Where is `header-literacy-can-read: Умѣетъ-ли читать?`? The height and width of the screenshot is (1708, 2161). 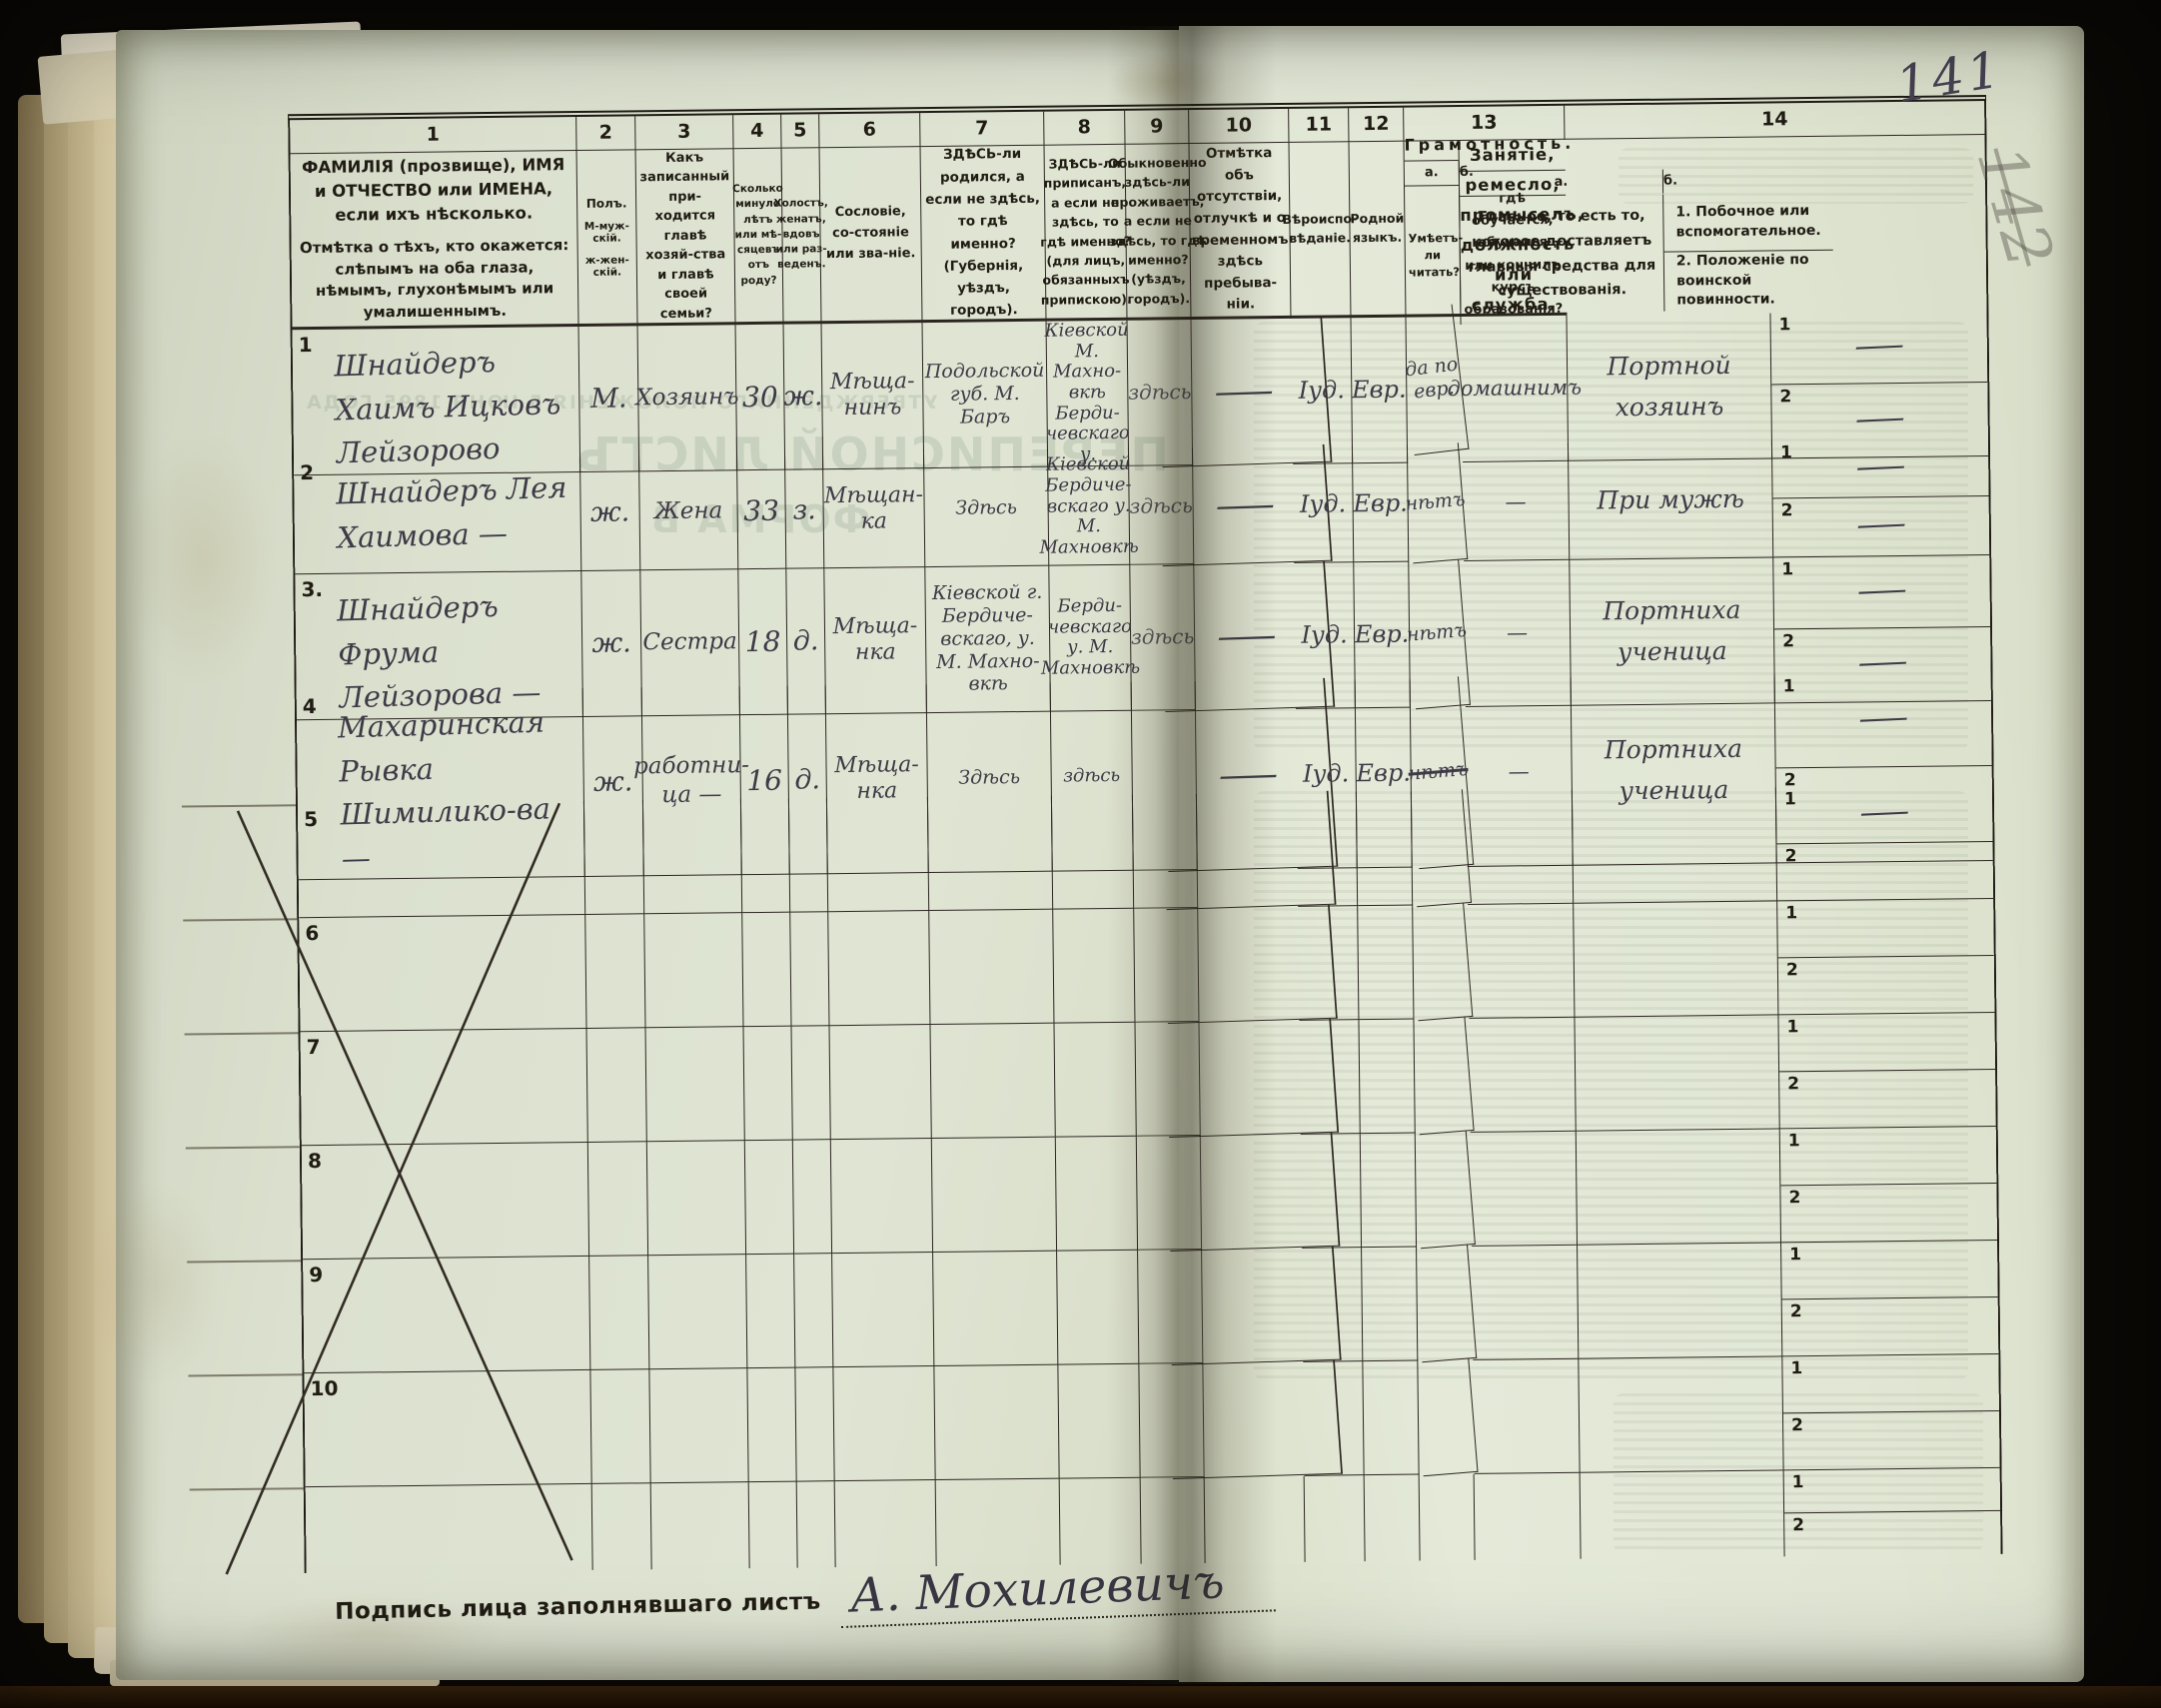 header-literacy-can-read: Умѣетъ-ли читать? is located at coordinates (1434, 256).